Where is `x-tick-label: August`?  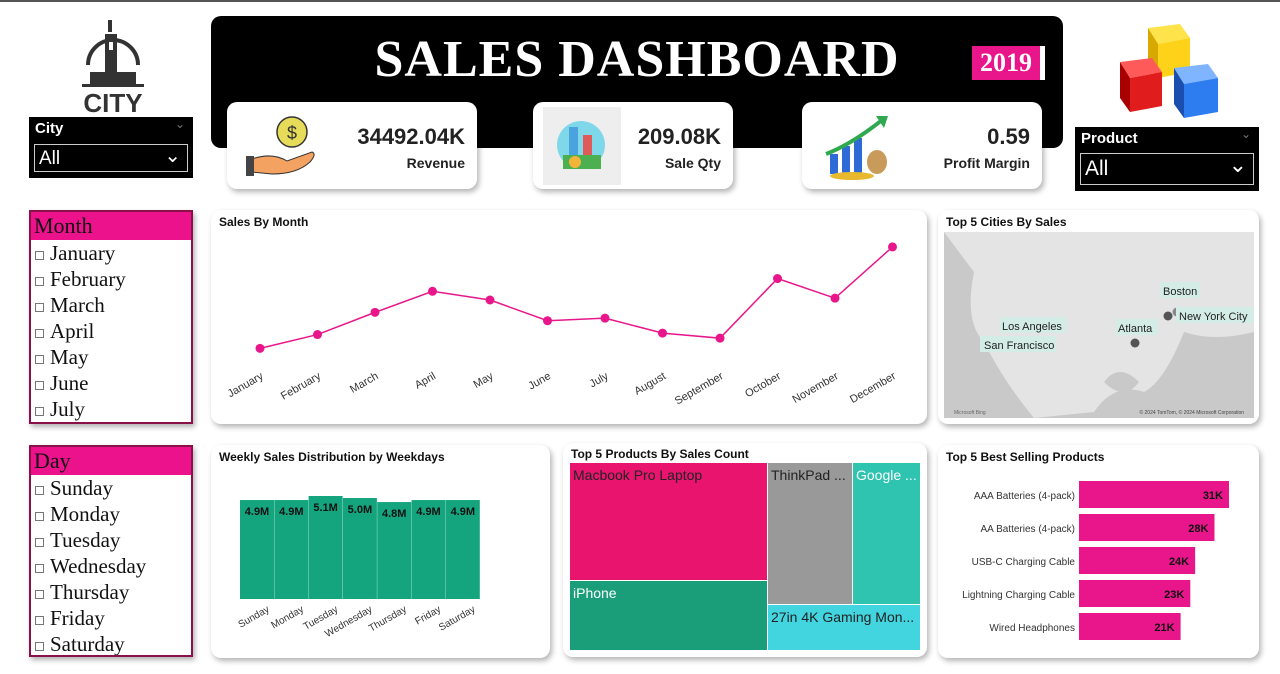
x-tick-label: August is located at coordinates (650, 384).